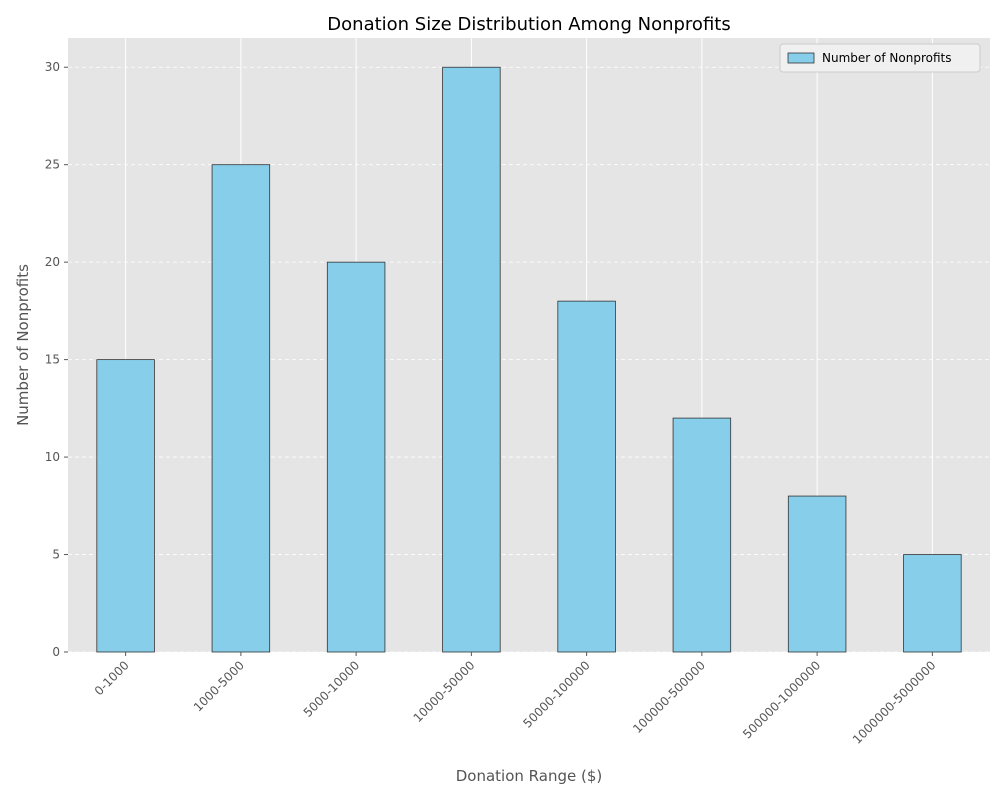 The height and width of the screenshot is (800, 1000). Describe the element at coordinates (23, 345) in the screenshot. I see `y-axis-label: Number of Nonprofits` at that location.